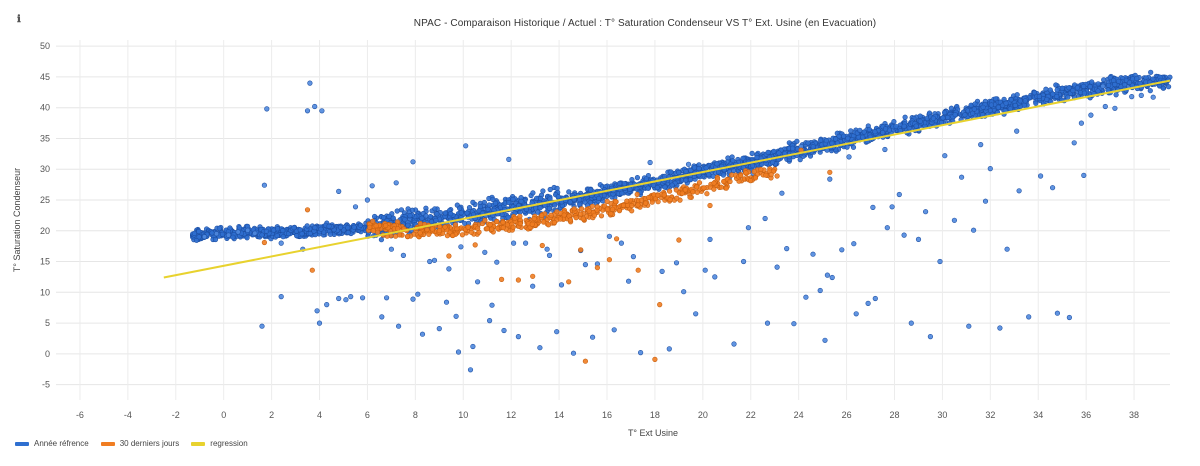 Image resolution: width=1200 pixels, height=466 pixels. Describe the element at coordinates (219, 443) in the screenshot. I see `legend-item-regression: regression` at that location.